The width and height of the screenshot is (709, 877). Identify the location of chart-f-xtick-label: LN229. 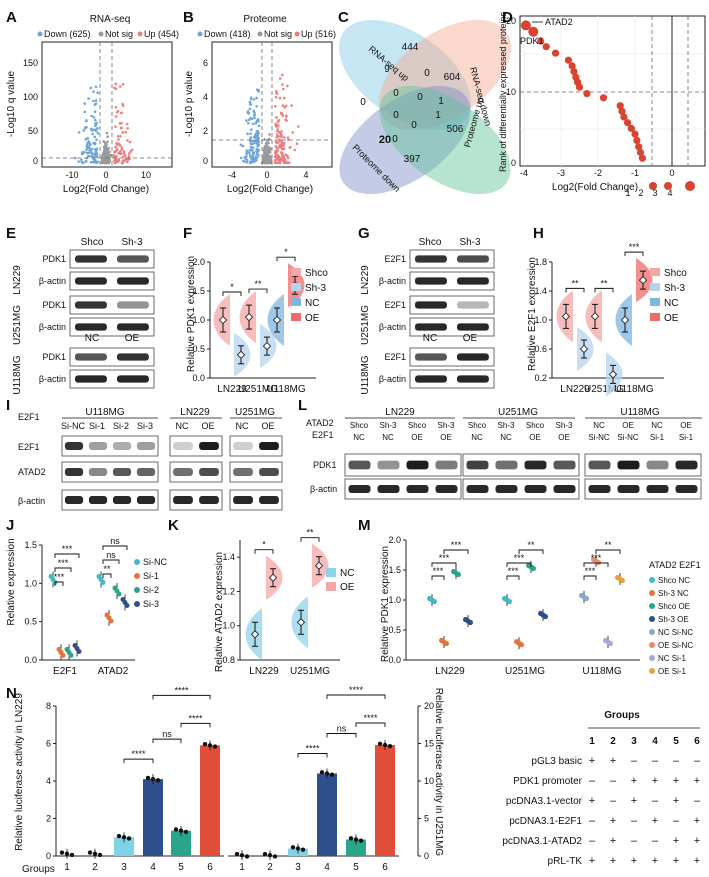
(232, 389).